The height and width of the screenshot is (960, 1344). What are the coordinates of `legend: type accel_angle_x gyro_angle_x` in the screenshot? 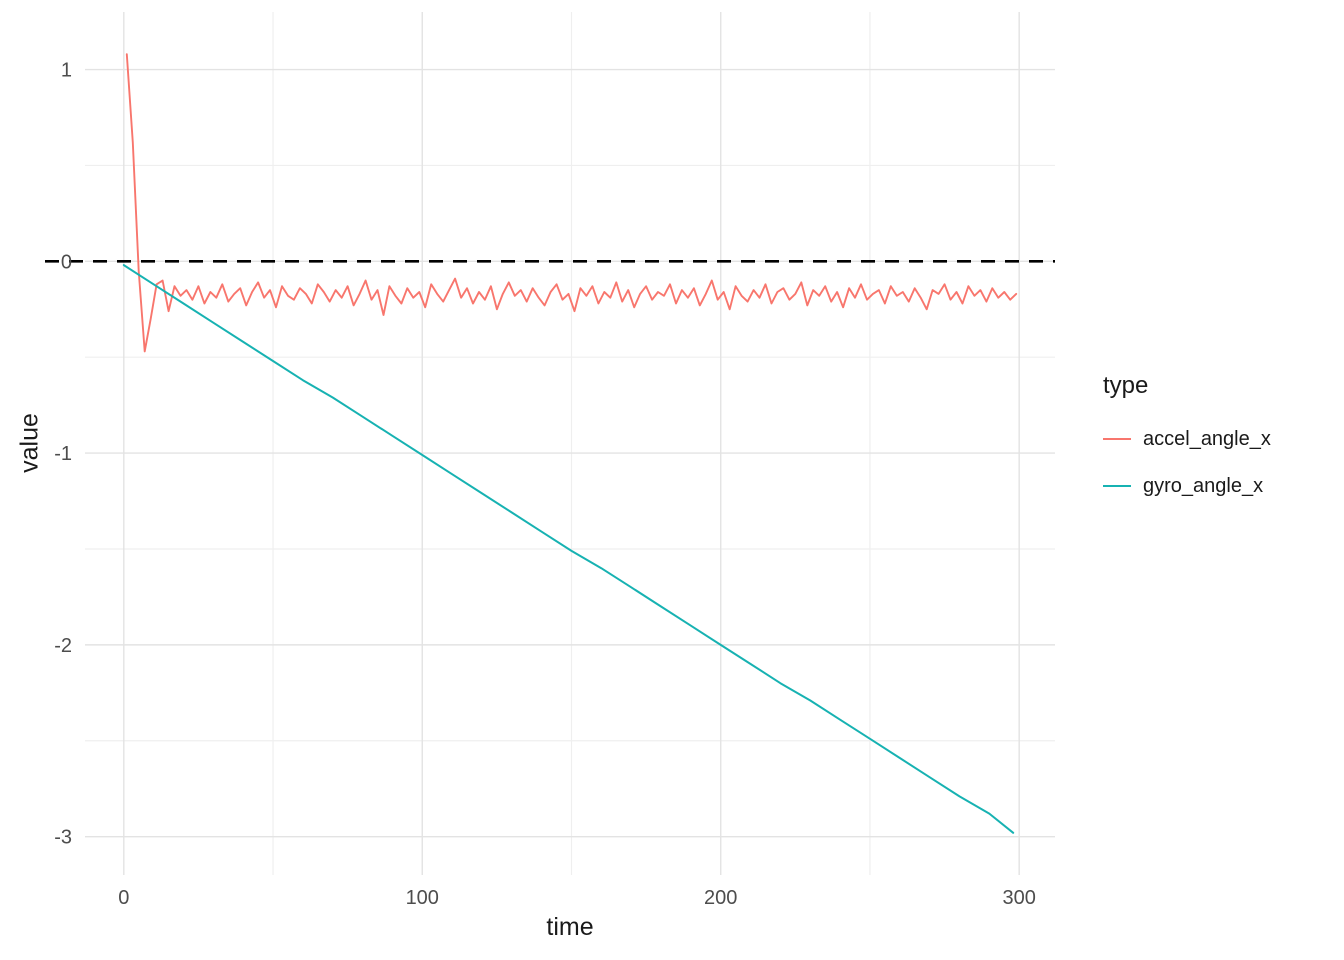 It's located at (1187, 444).